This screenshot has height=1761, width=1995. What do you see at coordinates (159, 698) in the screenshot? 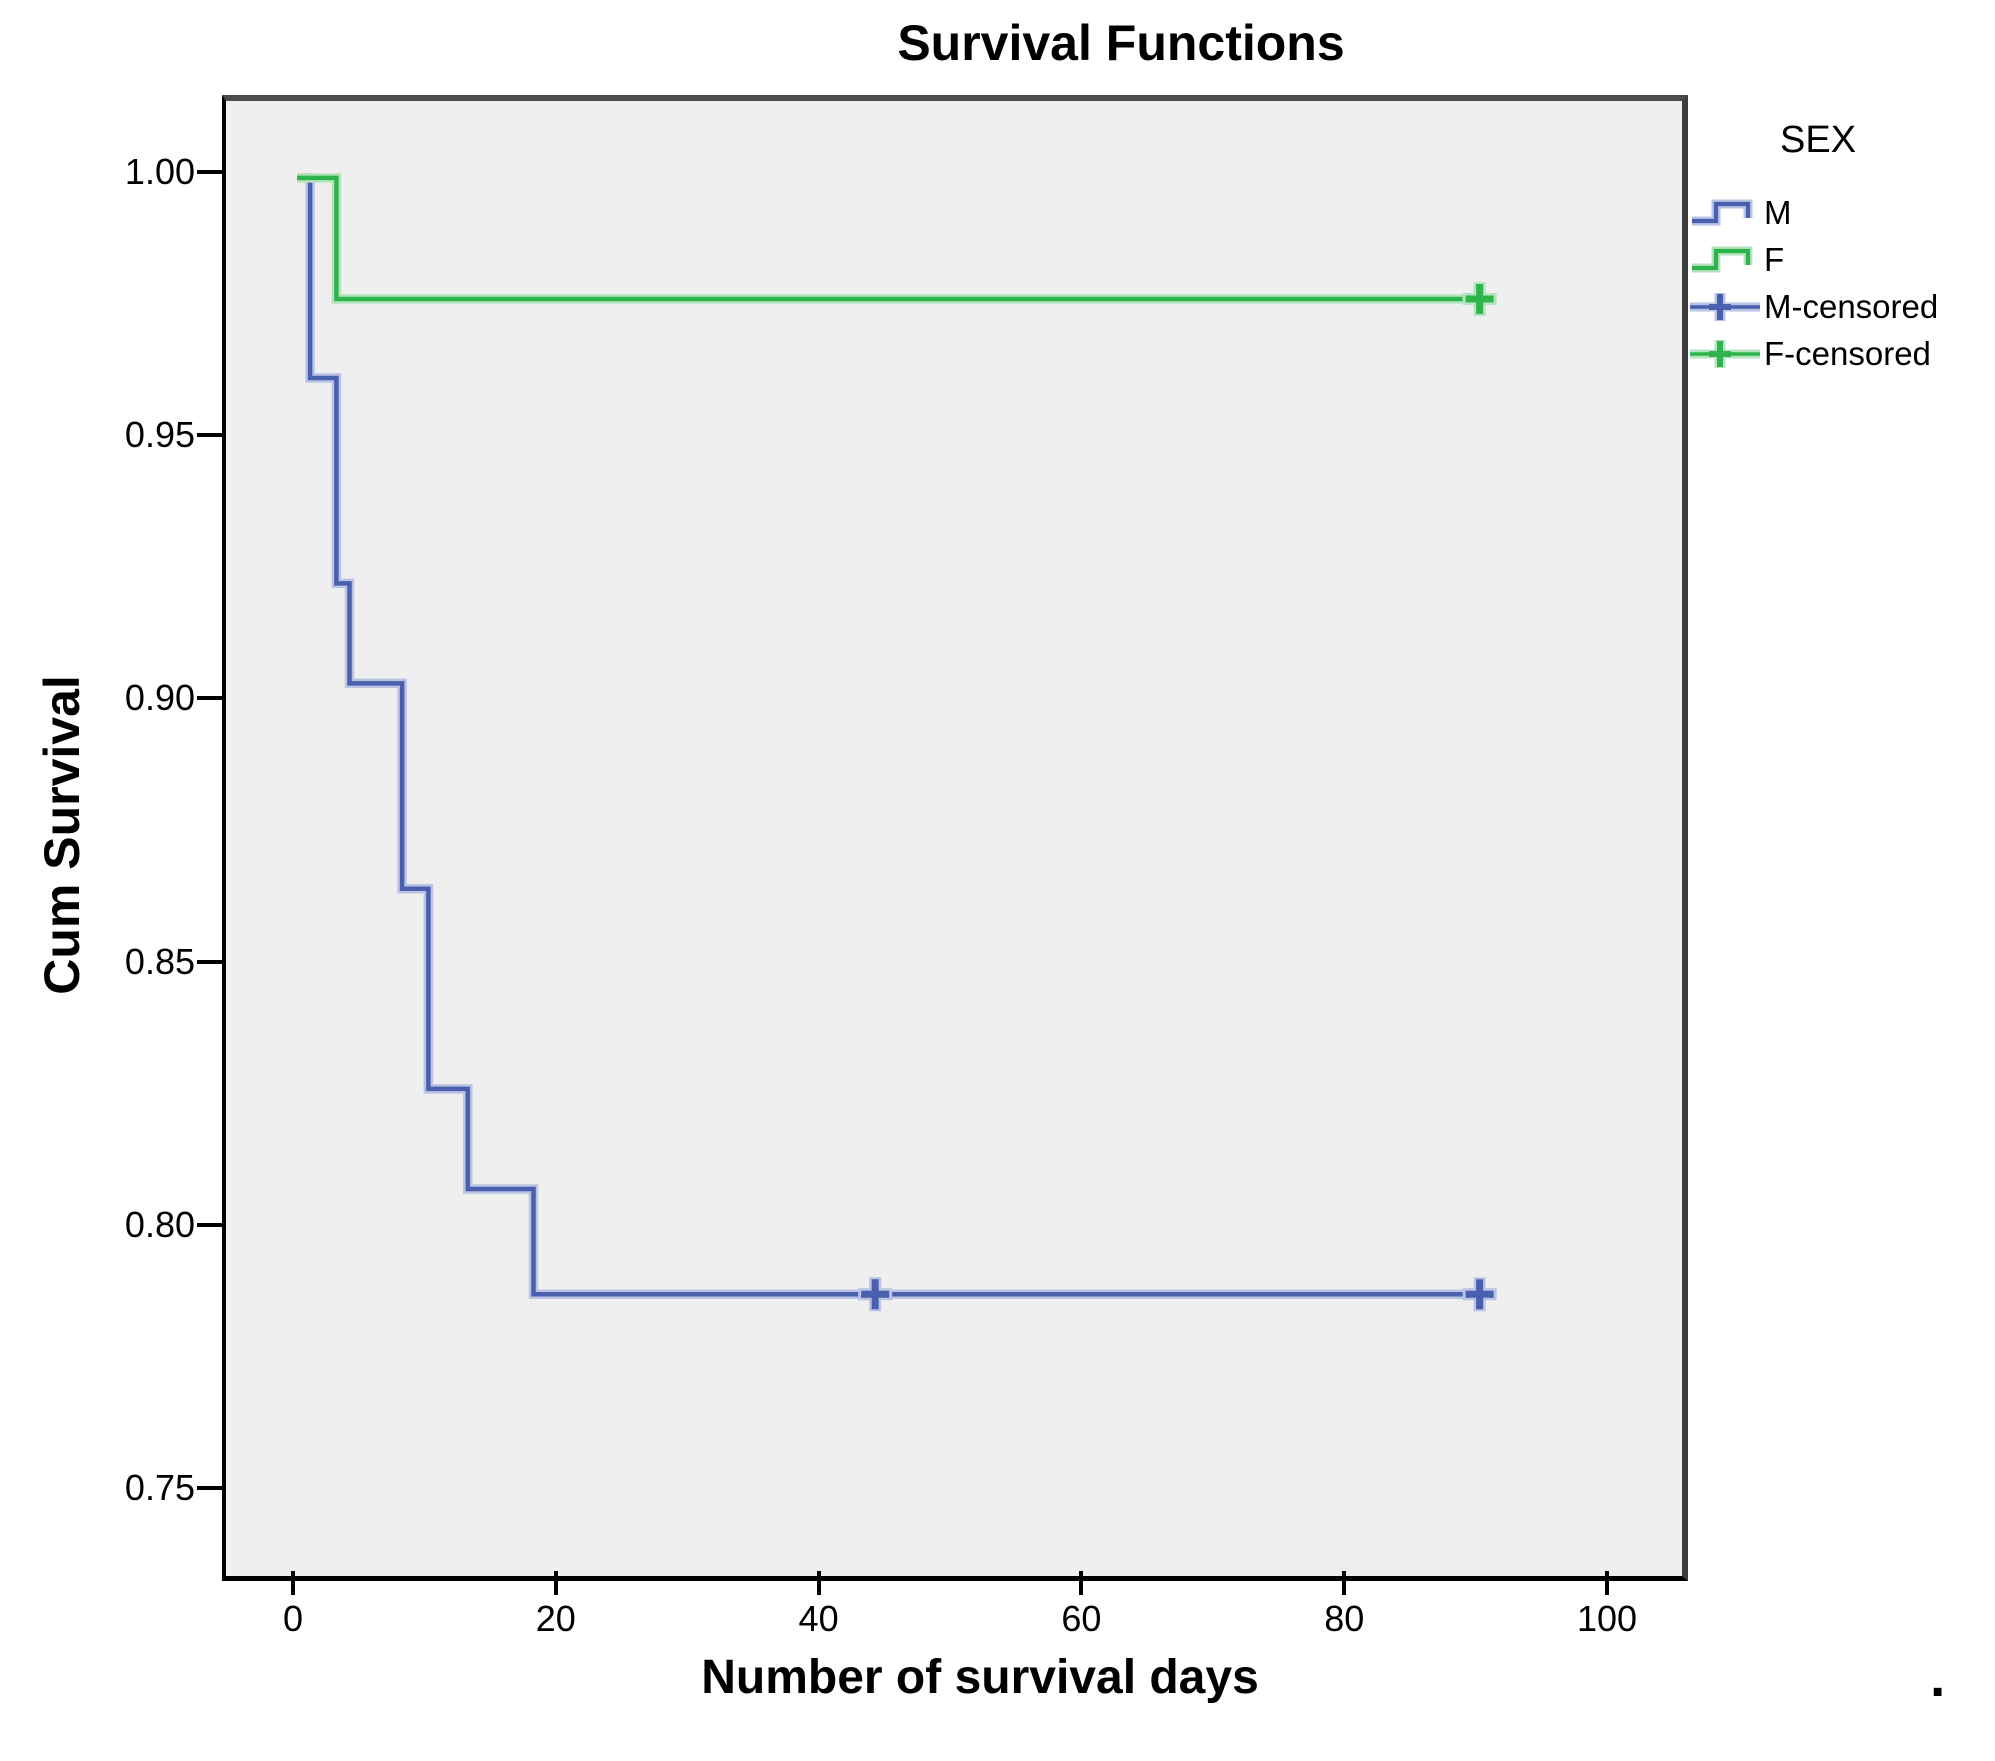
I see `y-tick-label: 0.90` at bounding box center [159, 698].